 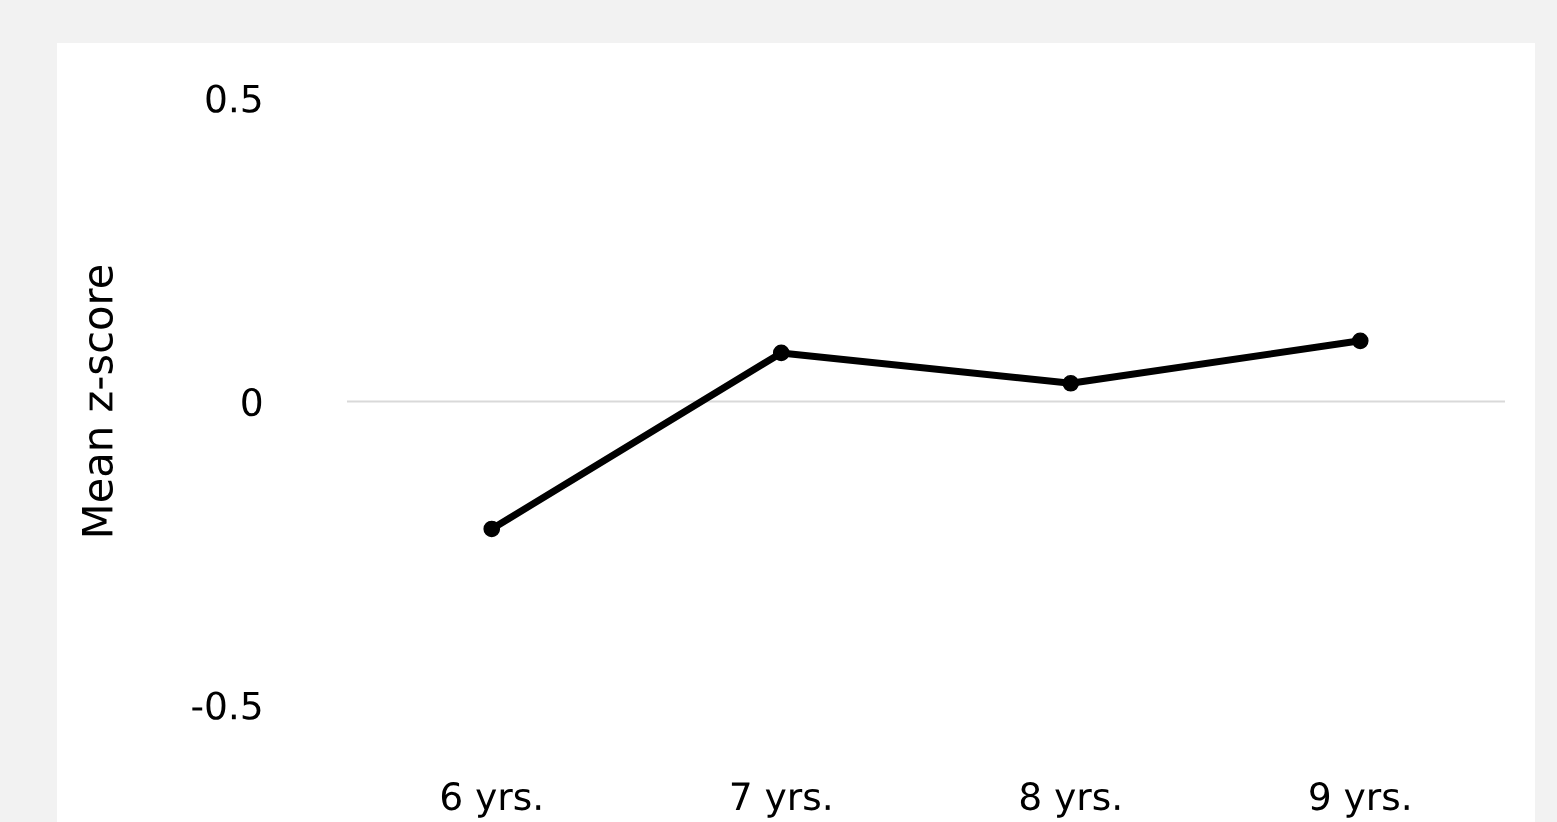 I want to click on y-tick-label: 0, so click(x=252, y=402).